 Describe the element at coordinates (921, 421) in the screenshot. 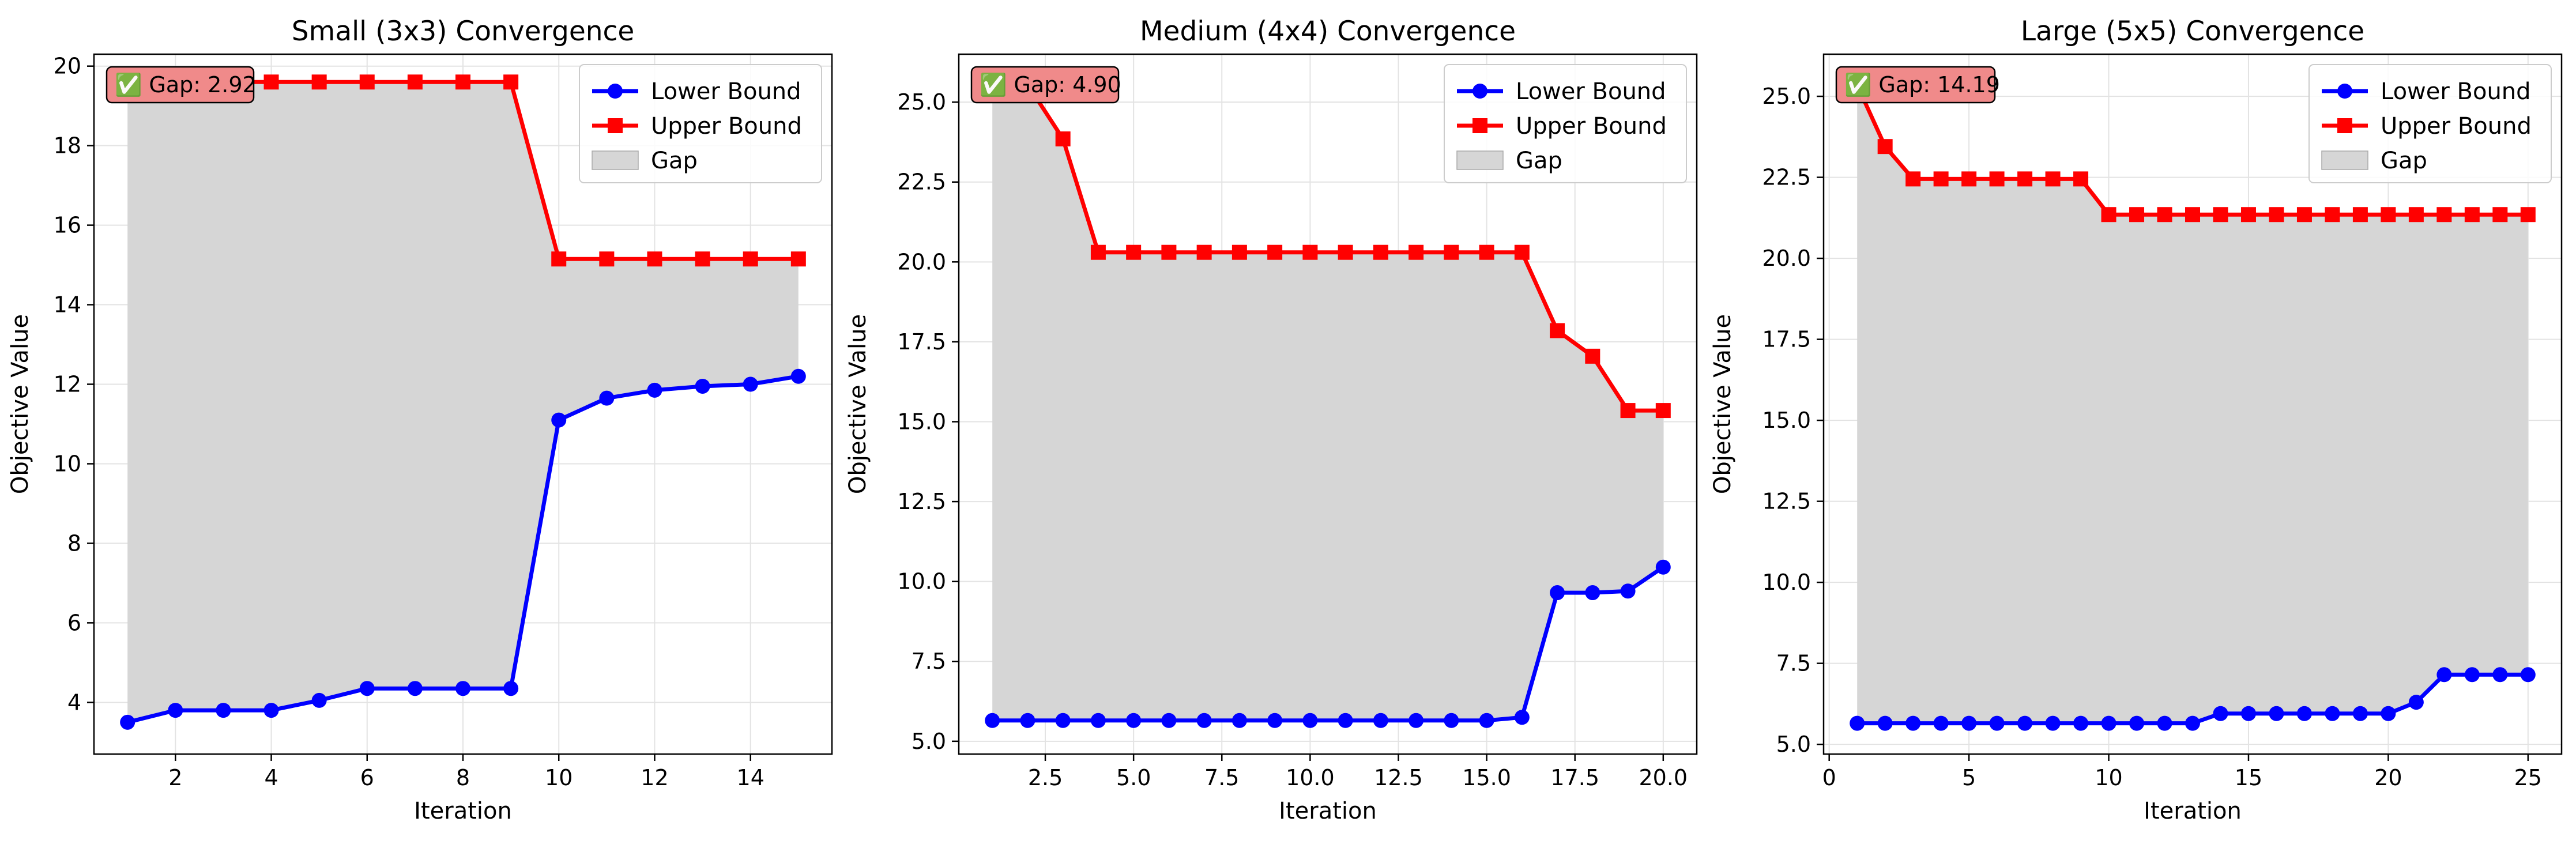

I see `y-tick-label: 15.0` at that location.